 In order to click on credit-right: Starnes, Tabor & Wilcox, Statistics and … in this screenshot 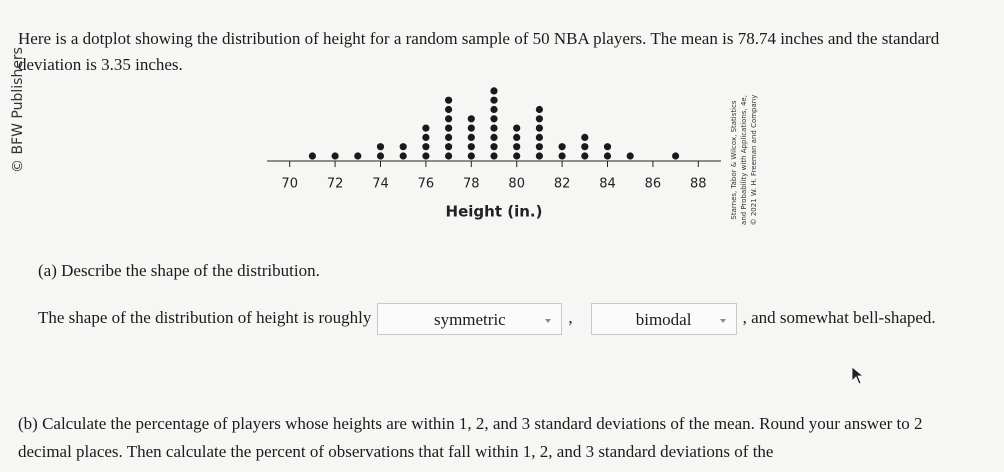, I will do `click(744, 160)`.